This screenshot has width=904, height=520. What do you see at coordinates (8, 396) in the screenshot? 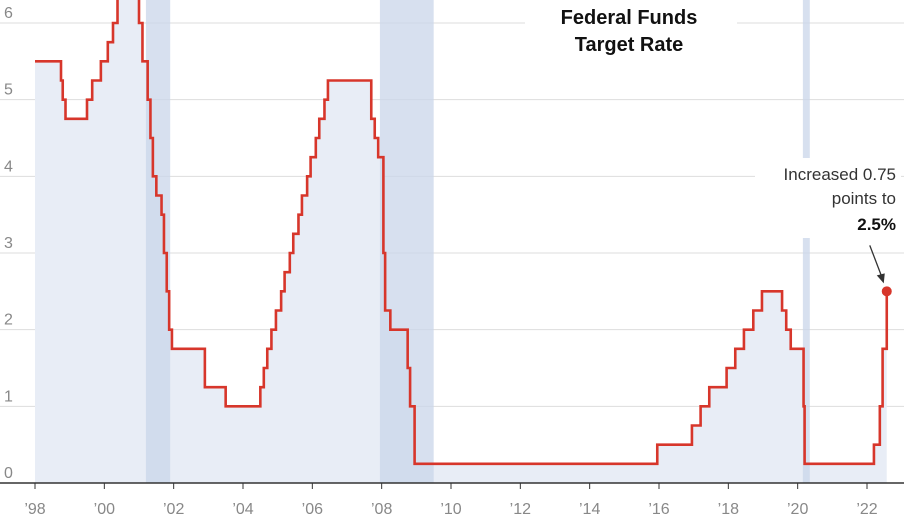
I see `y-tick-label-1: 1` at bounding box center [8, 396].